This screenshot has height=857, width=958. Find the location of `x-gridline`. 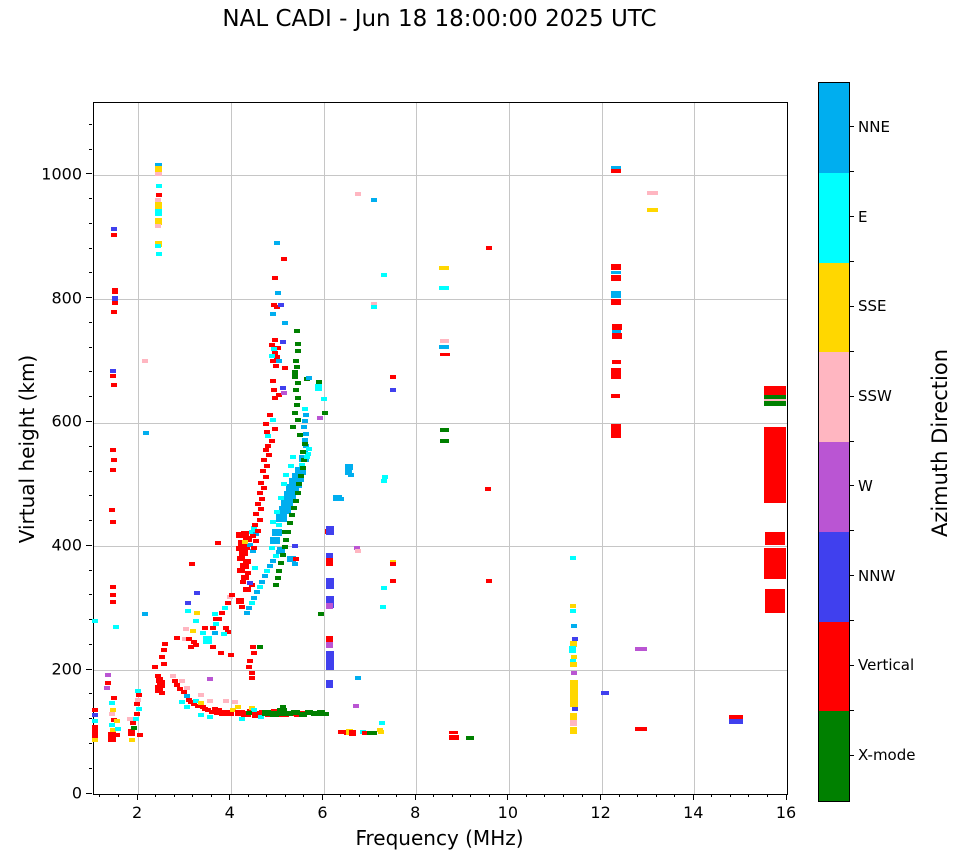

x-gridline is located at coordinates (324, 448).